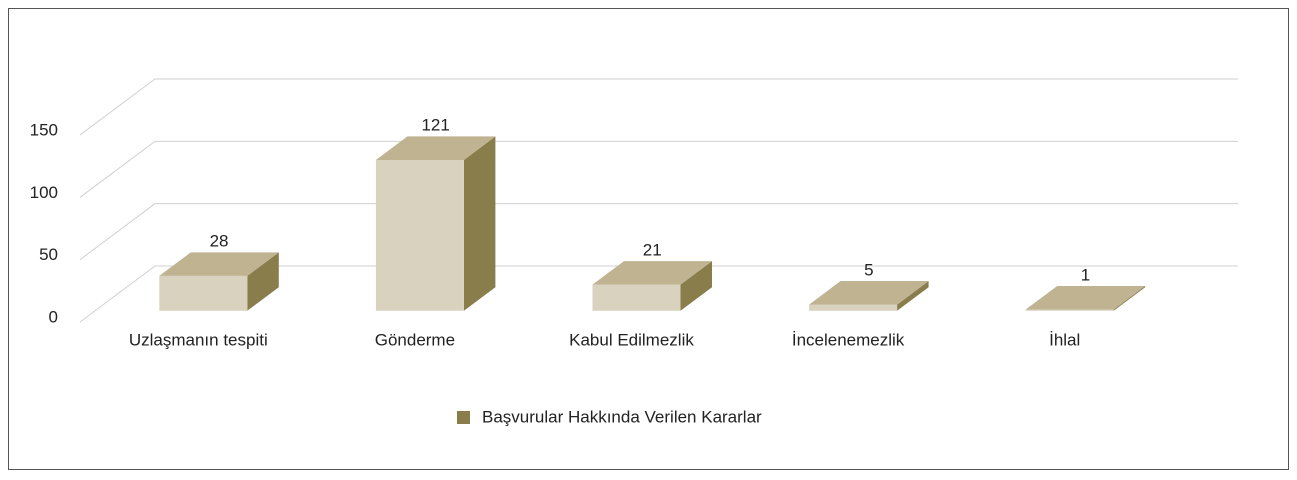 This screenshot has width=1297, height=480. What do you see at coordinates (219, 241) in the screenshot?
I see `value-label: 28` at bounding box center [219, 241].